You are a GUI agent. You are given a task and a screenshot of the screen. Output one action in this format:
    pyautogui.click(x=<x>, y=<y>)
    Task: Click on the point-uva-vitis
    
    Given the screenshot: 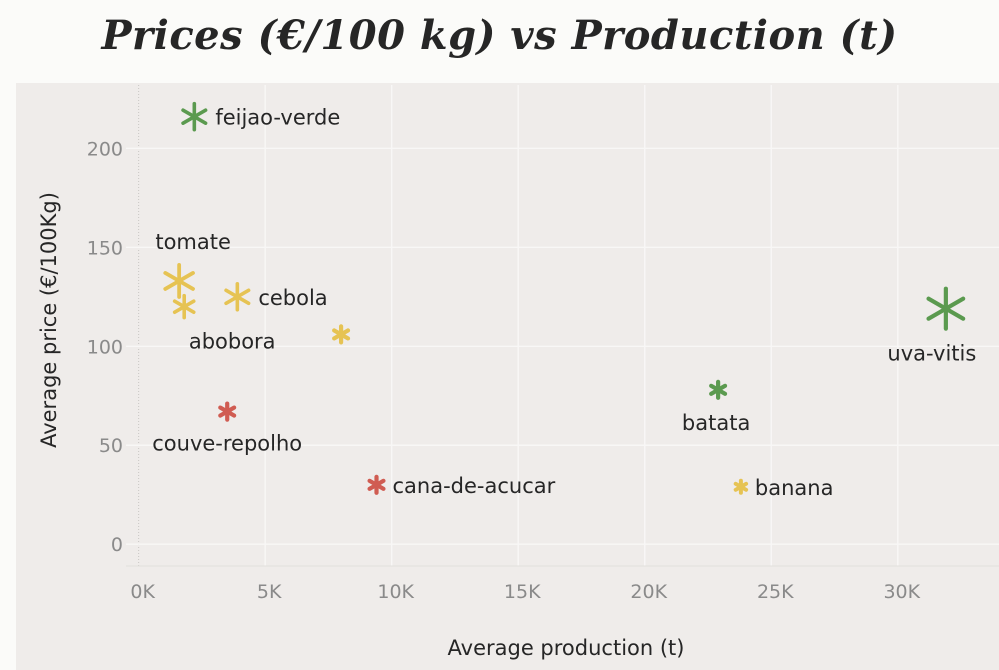 What is the action you would take?
    pyautogui.click(x=946, y=308)
    